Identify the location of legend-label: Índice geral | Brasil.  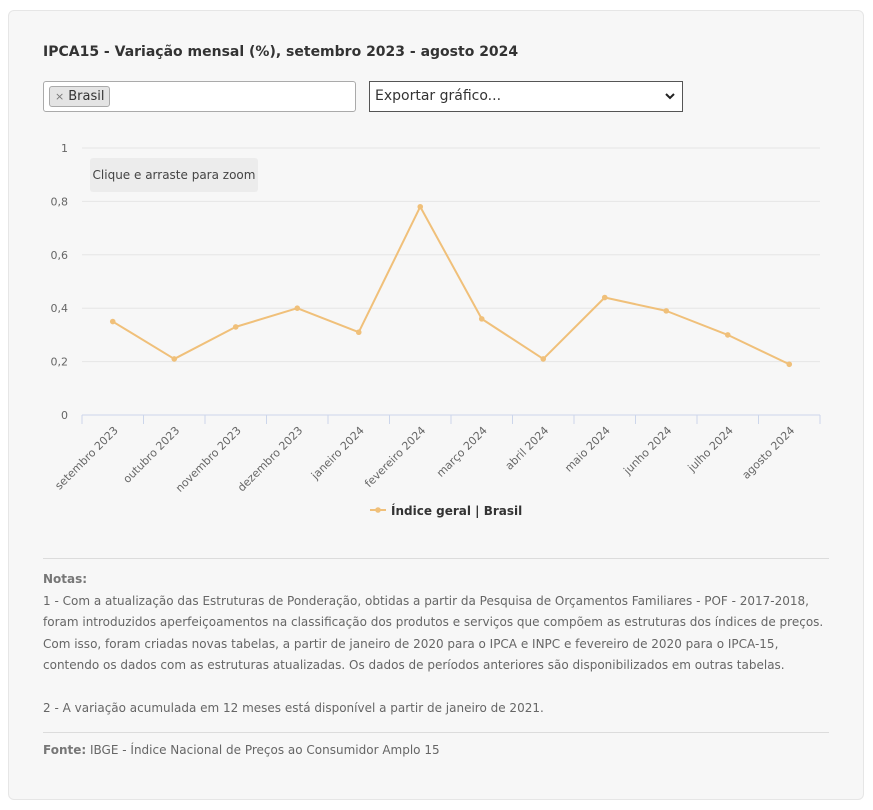
(456, 510).